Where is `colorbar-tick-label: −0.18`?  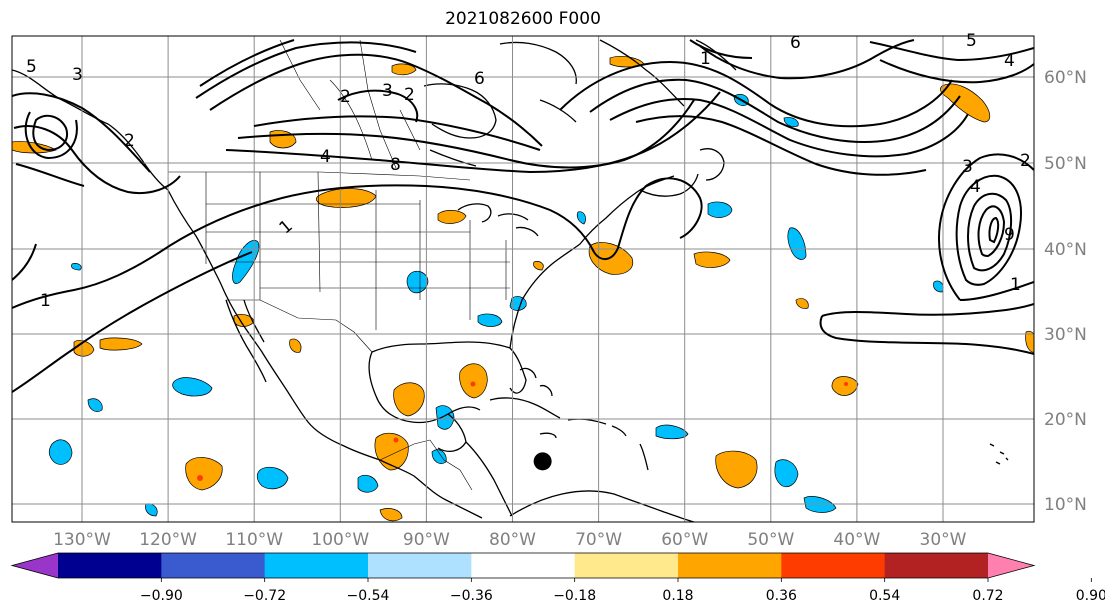 colorbar-tick-label: −0.18 is located at coordinates (574, 596).